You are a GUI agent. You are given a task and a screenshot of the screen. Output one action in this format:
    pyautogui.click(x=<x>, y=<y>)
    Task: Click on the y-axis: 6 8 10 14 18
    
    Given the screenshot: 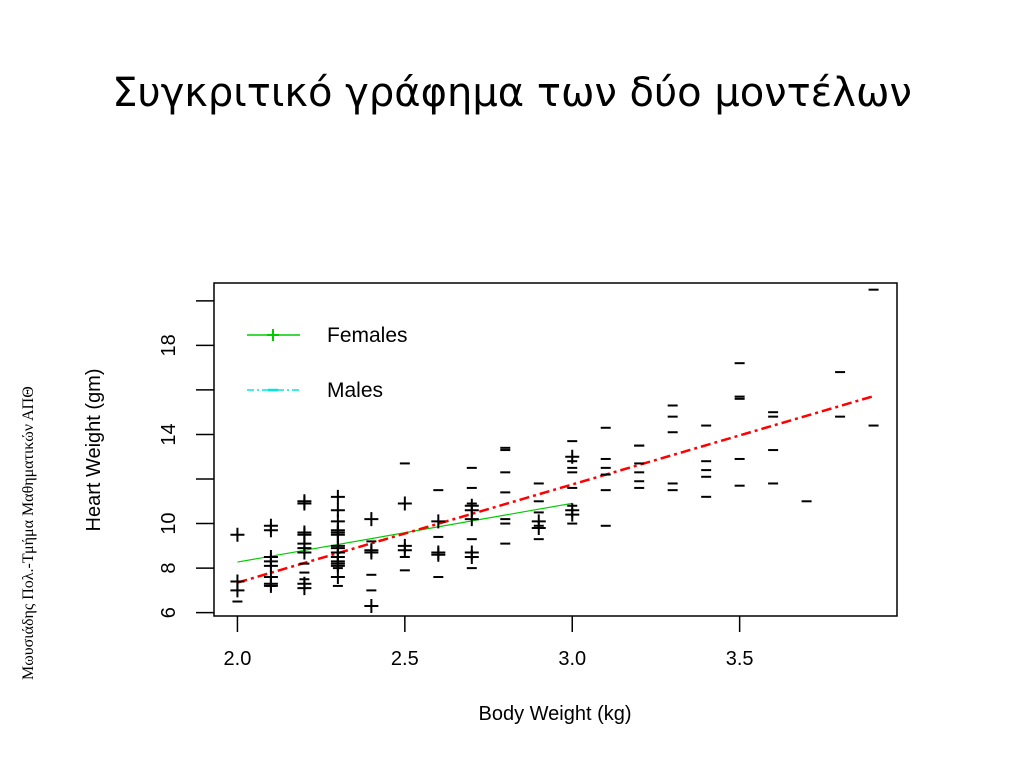 What is the action you would take?
    pyautogui.click(x=186, y=459)
    